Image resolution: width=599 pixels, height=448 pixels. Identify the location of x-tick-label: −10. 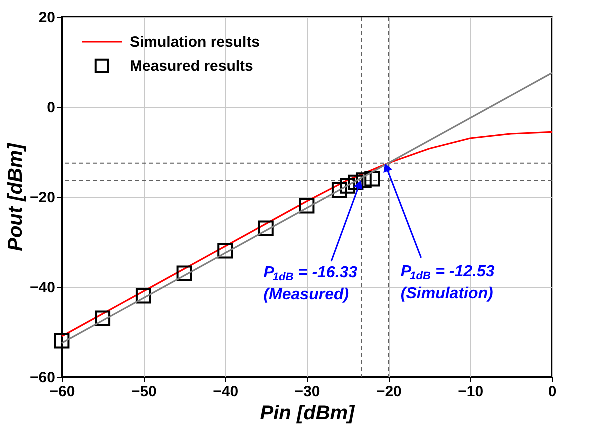
(471, 392).